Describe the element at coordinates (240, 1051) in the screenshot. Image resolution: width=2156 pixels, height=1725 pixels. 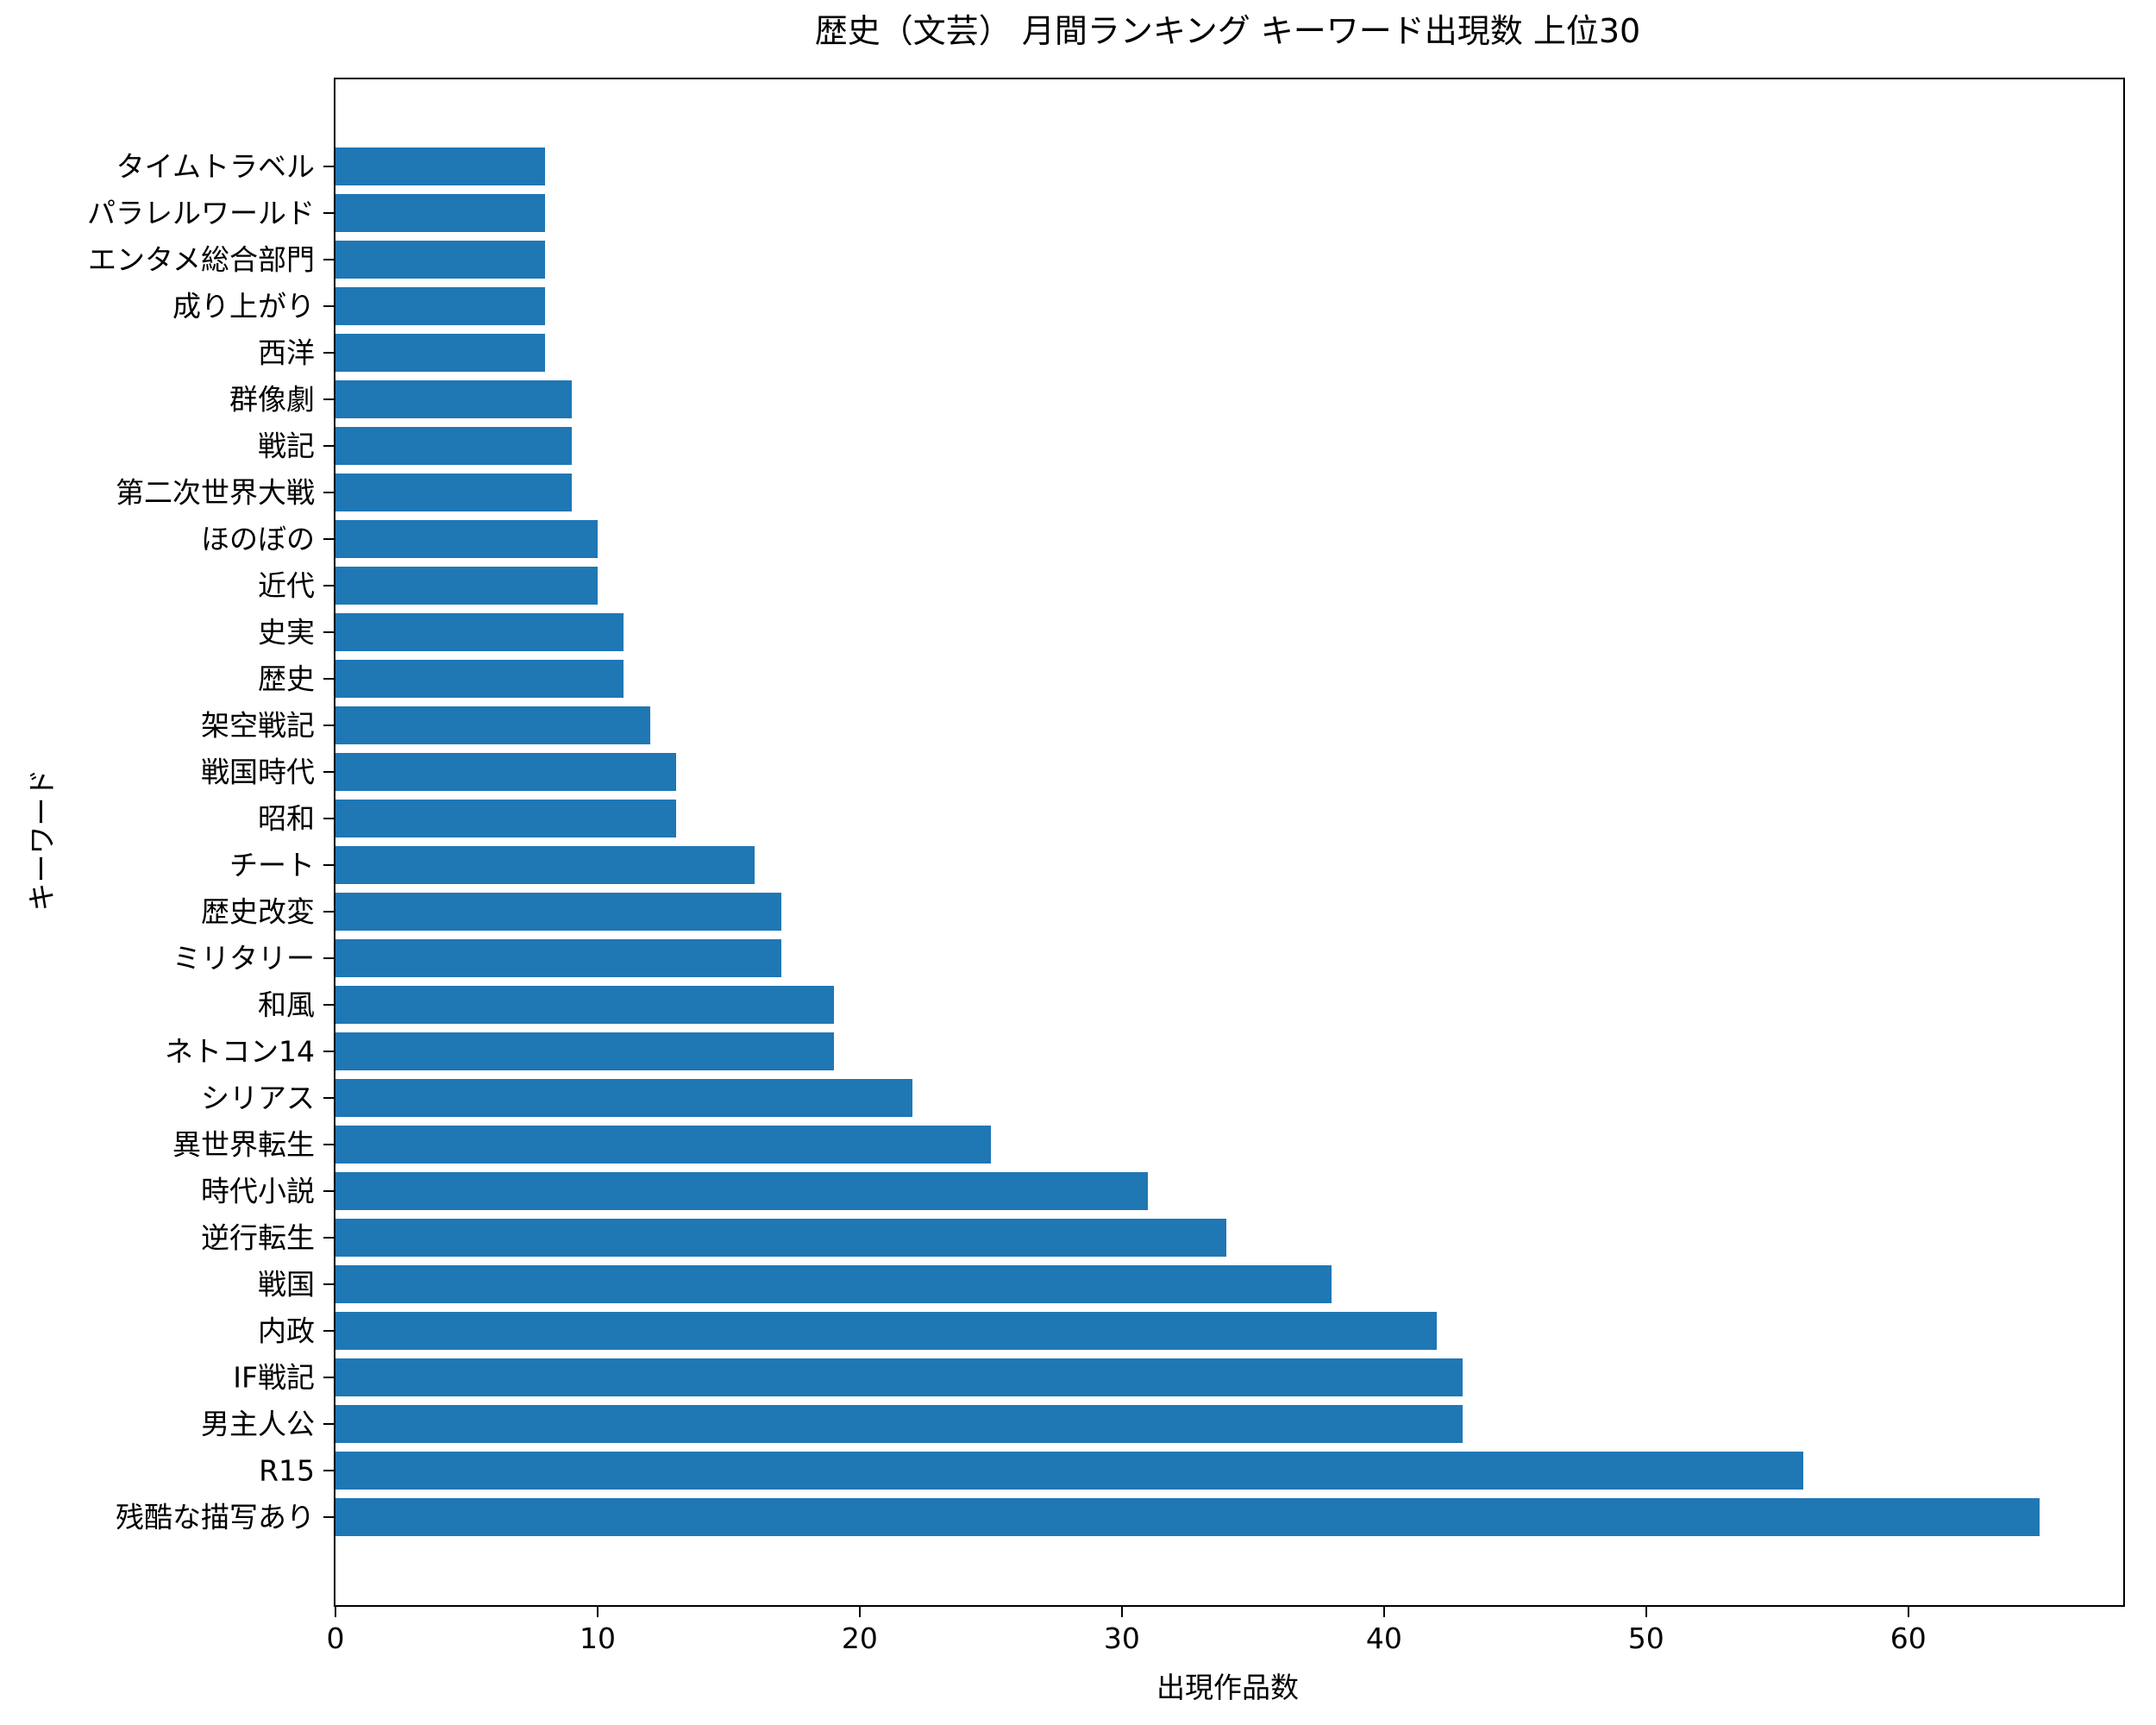
I see `category-label: ネトコン14` at that location.